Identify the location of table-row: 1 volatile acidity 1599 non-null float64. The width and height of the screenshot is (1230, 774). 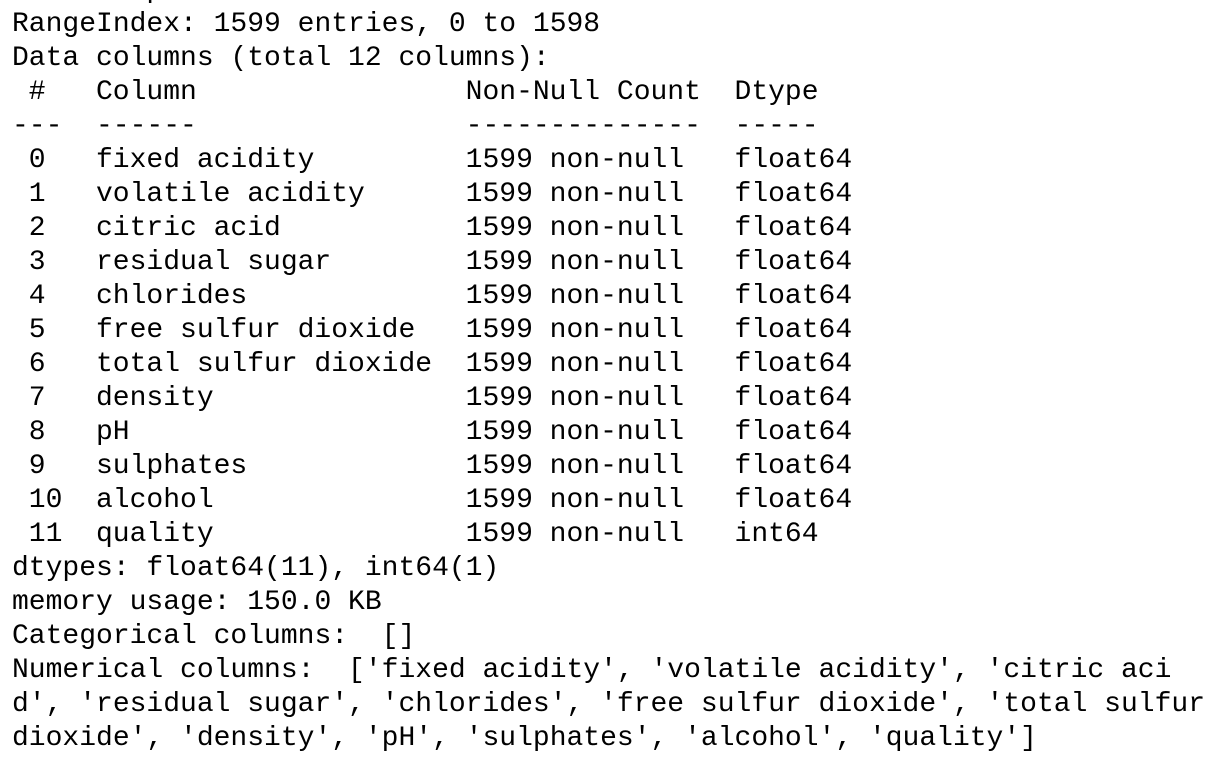
(608, 195).